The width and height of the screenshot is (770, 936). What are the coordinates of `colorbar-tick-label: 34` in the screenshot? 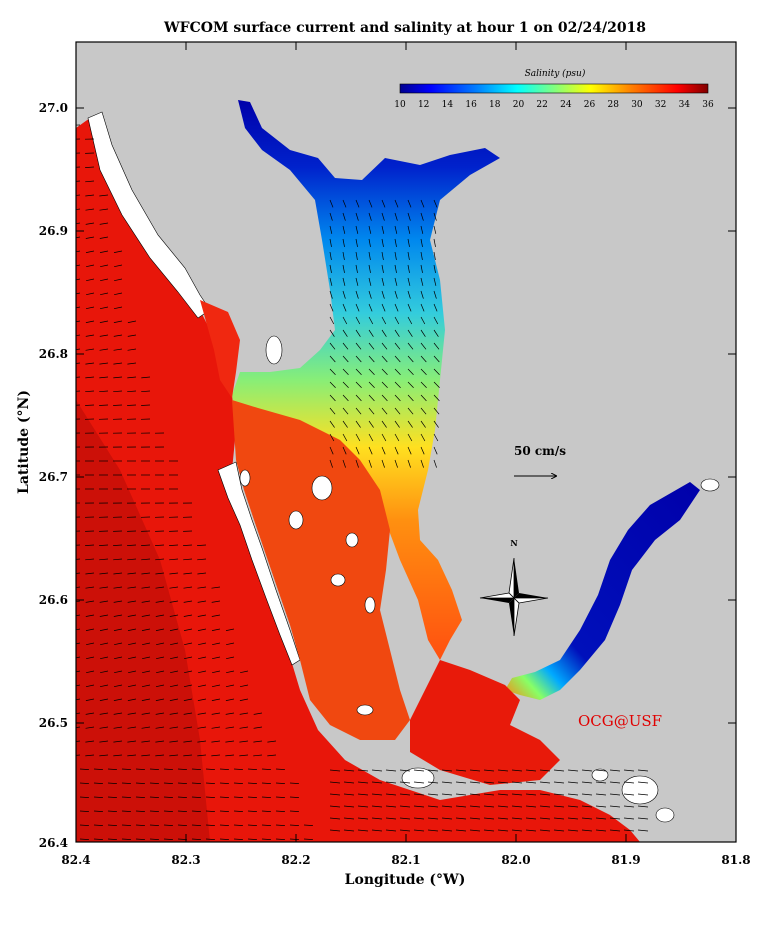 It's located at (685, 105).